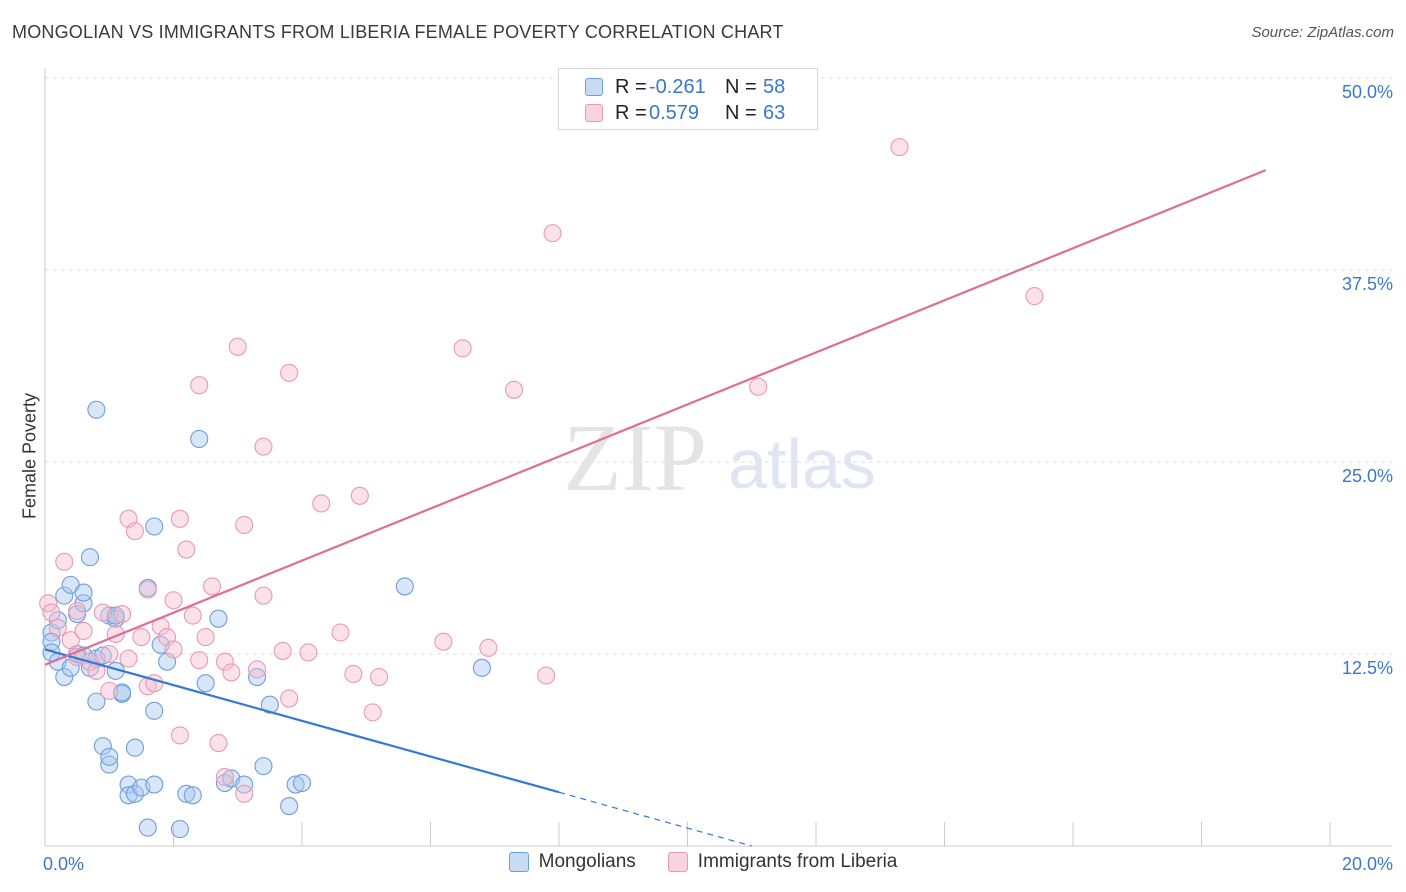 The width and height of the screenshot is (1406, 892). What do you see at coordinates (302, 721) in the screenshot?
I see `mongolians-trend-line` at bounding box center [302, 721].